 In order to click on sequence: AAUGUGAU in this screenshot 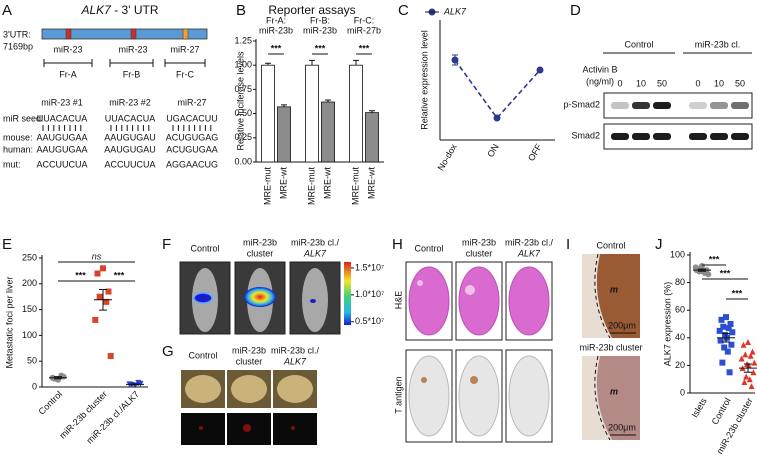, I will do `click(130, 137)`.